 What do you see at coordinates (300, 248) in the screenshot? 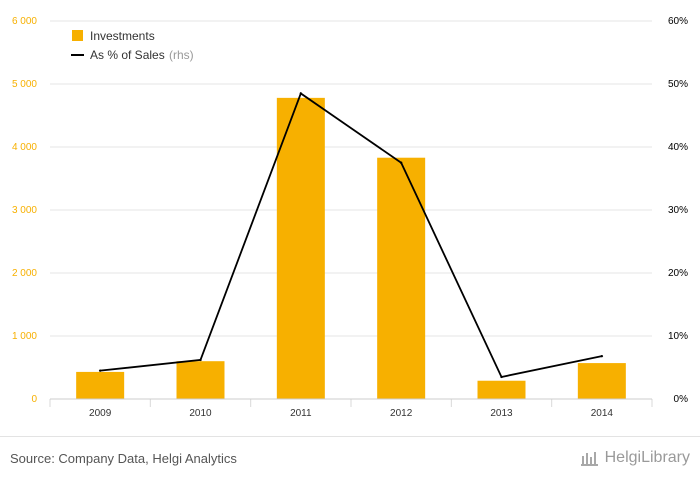
I see `bar-investments-2011` at bounding box center [300, 248].